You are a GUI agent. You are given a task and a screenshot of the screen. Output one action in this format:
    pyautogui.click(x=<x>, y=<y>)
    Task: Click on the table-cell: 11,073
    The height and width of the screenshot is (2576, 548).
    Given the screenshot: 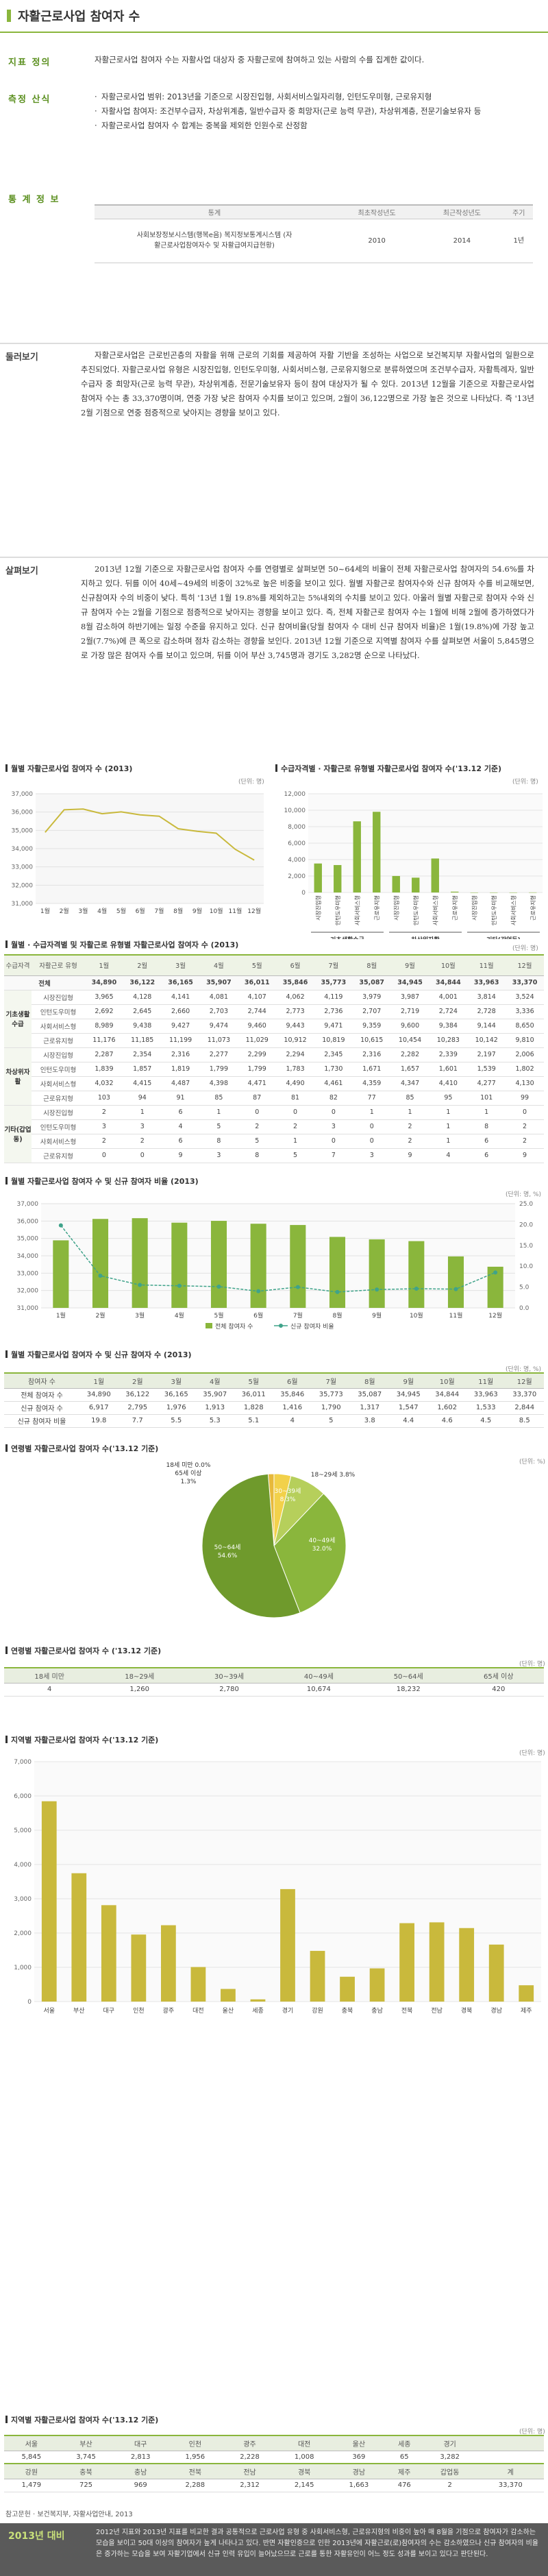 What is the action you would take?
    pyautogui.click(x=218, y=1040)
    